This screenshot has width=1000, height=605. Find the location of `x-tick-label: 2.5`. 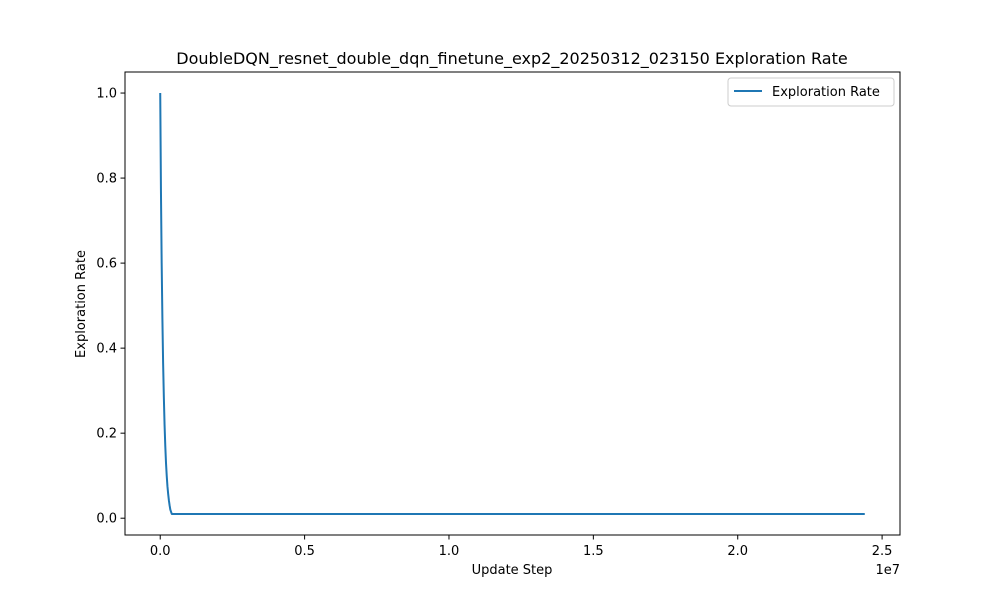

x-tick-label: 2.5 is located at coordinates (882, 551).